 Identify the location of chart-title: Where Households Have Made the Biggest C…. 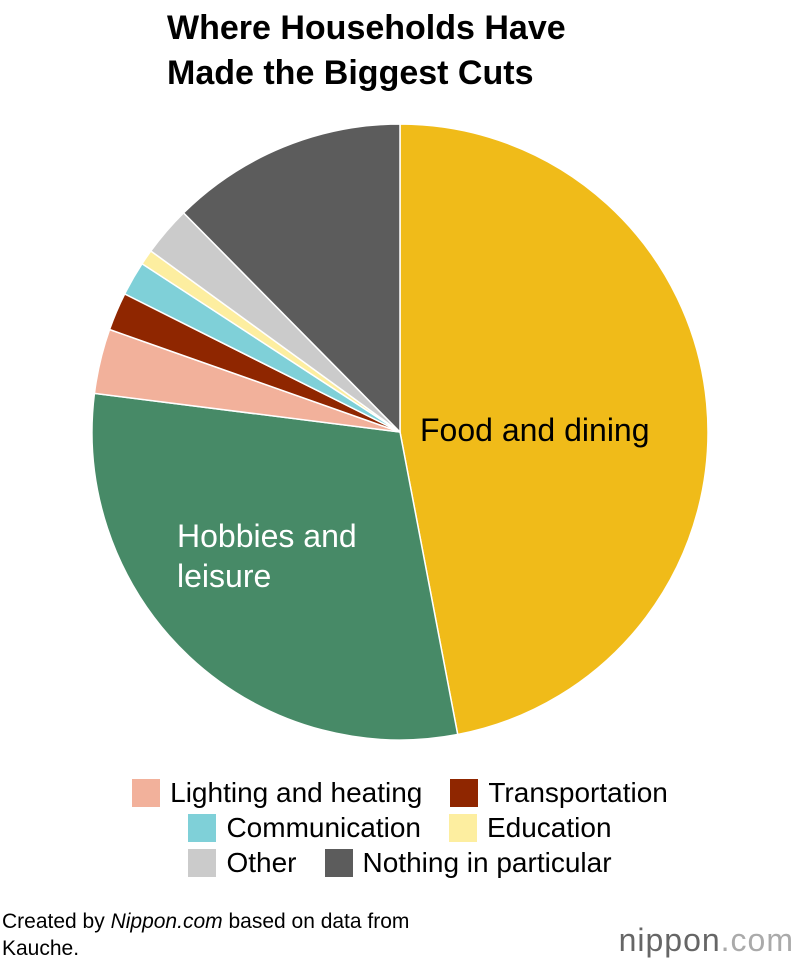
(366, 50).